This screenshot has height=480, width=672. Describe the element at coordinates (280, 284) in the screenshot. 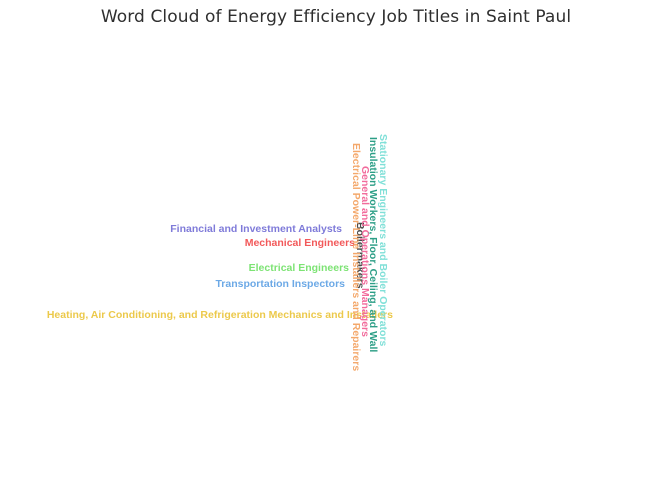

I see `word-1: Transportation Inspectors` at that location.